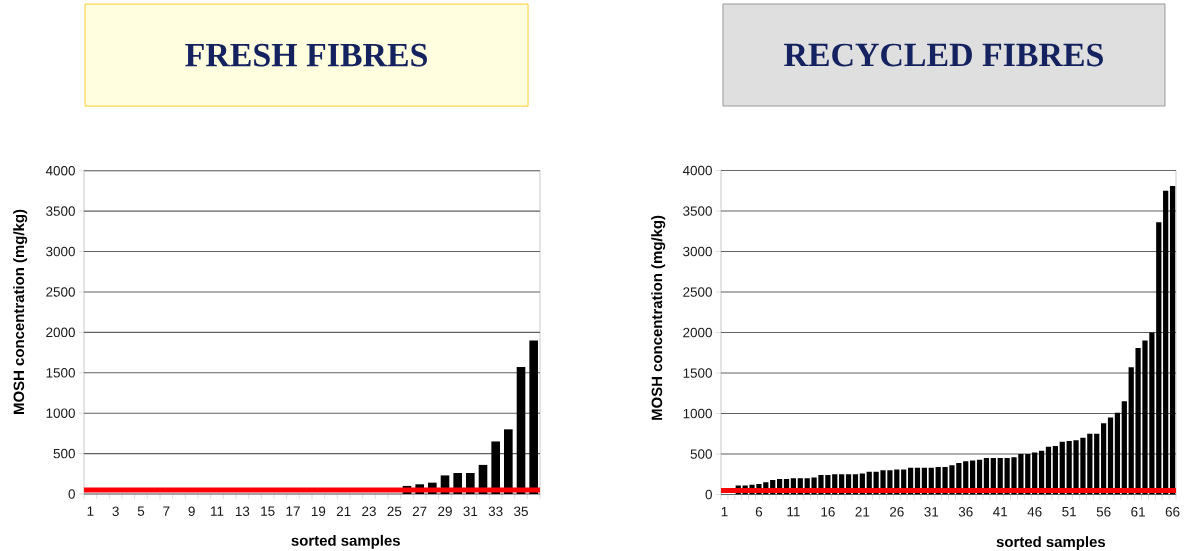  Describe the element at coordinates (445, 511) in the screenshot. I see `x-tick-label: 29` at that location.